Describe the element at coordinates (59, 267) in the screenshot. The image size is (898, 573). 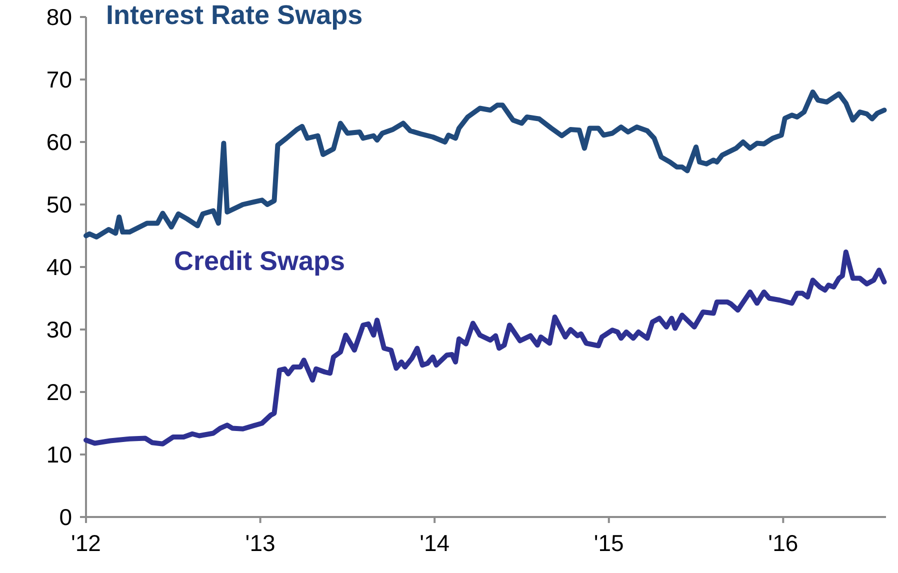
I see `y-tick-label: 40` at that location.